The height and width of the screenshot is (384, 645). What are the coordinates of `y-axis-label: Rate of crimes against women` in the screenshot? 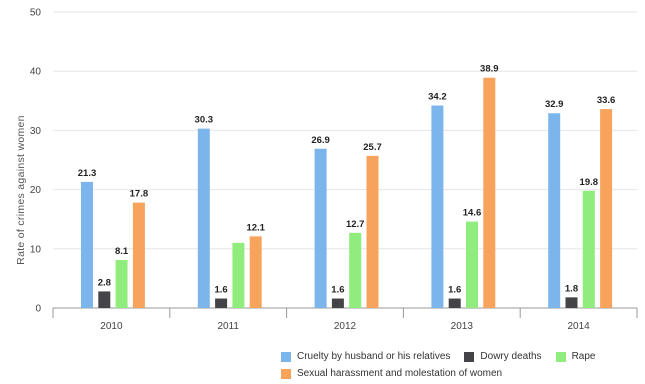 It's located at (21, 190).